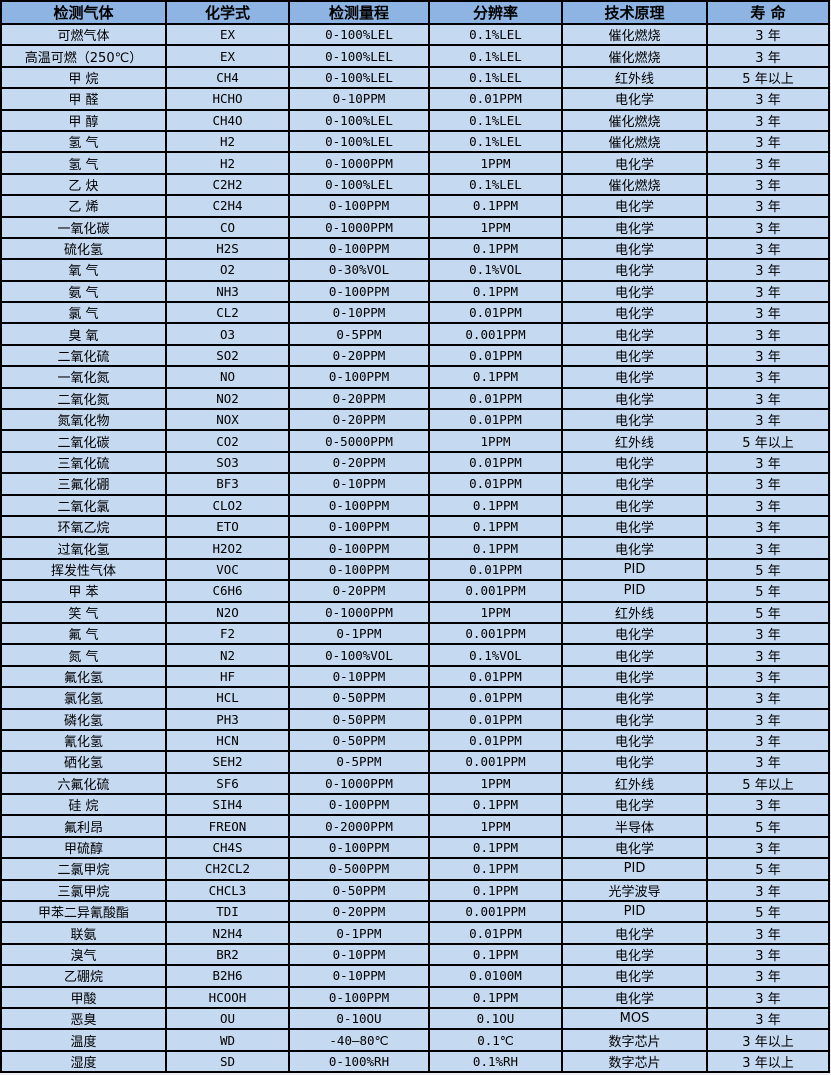 Image resolution: width=831 pixels, height=1075 pixels. I want to click on table-cell: 0-2000PPM, so click(359, 826).